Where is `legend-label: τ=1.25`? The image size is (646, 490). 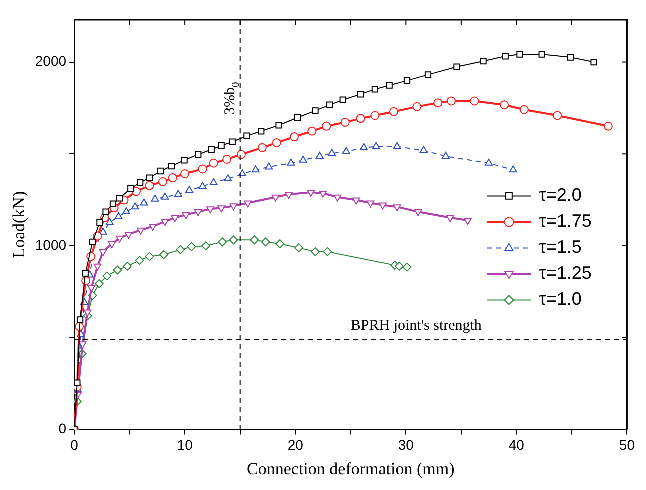 legend-label: τ=1.25 is located at coordinates (565, 273).